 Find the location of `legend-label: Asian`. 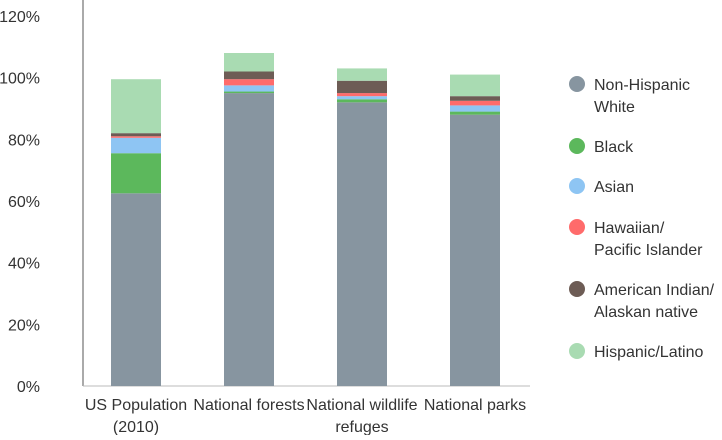

legend-label: Asian is located at coordinates (614, 187).